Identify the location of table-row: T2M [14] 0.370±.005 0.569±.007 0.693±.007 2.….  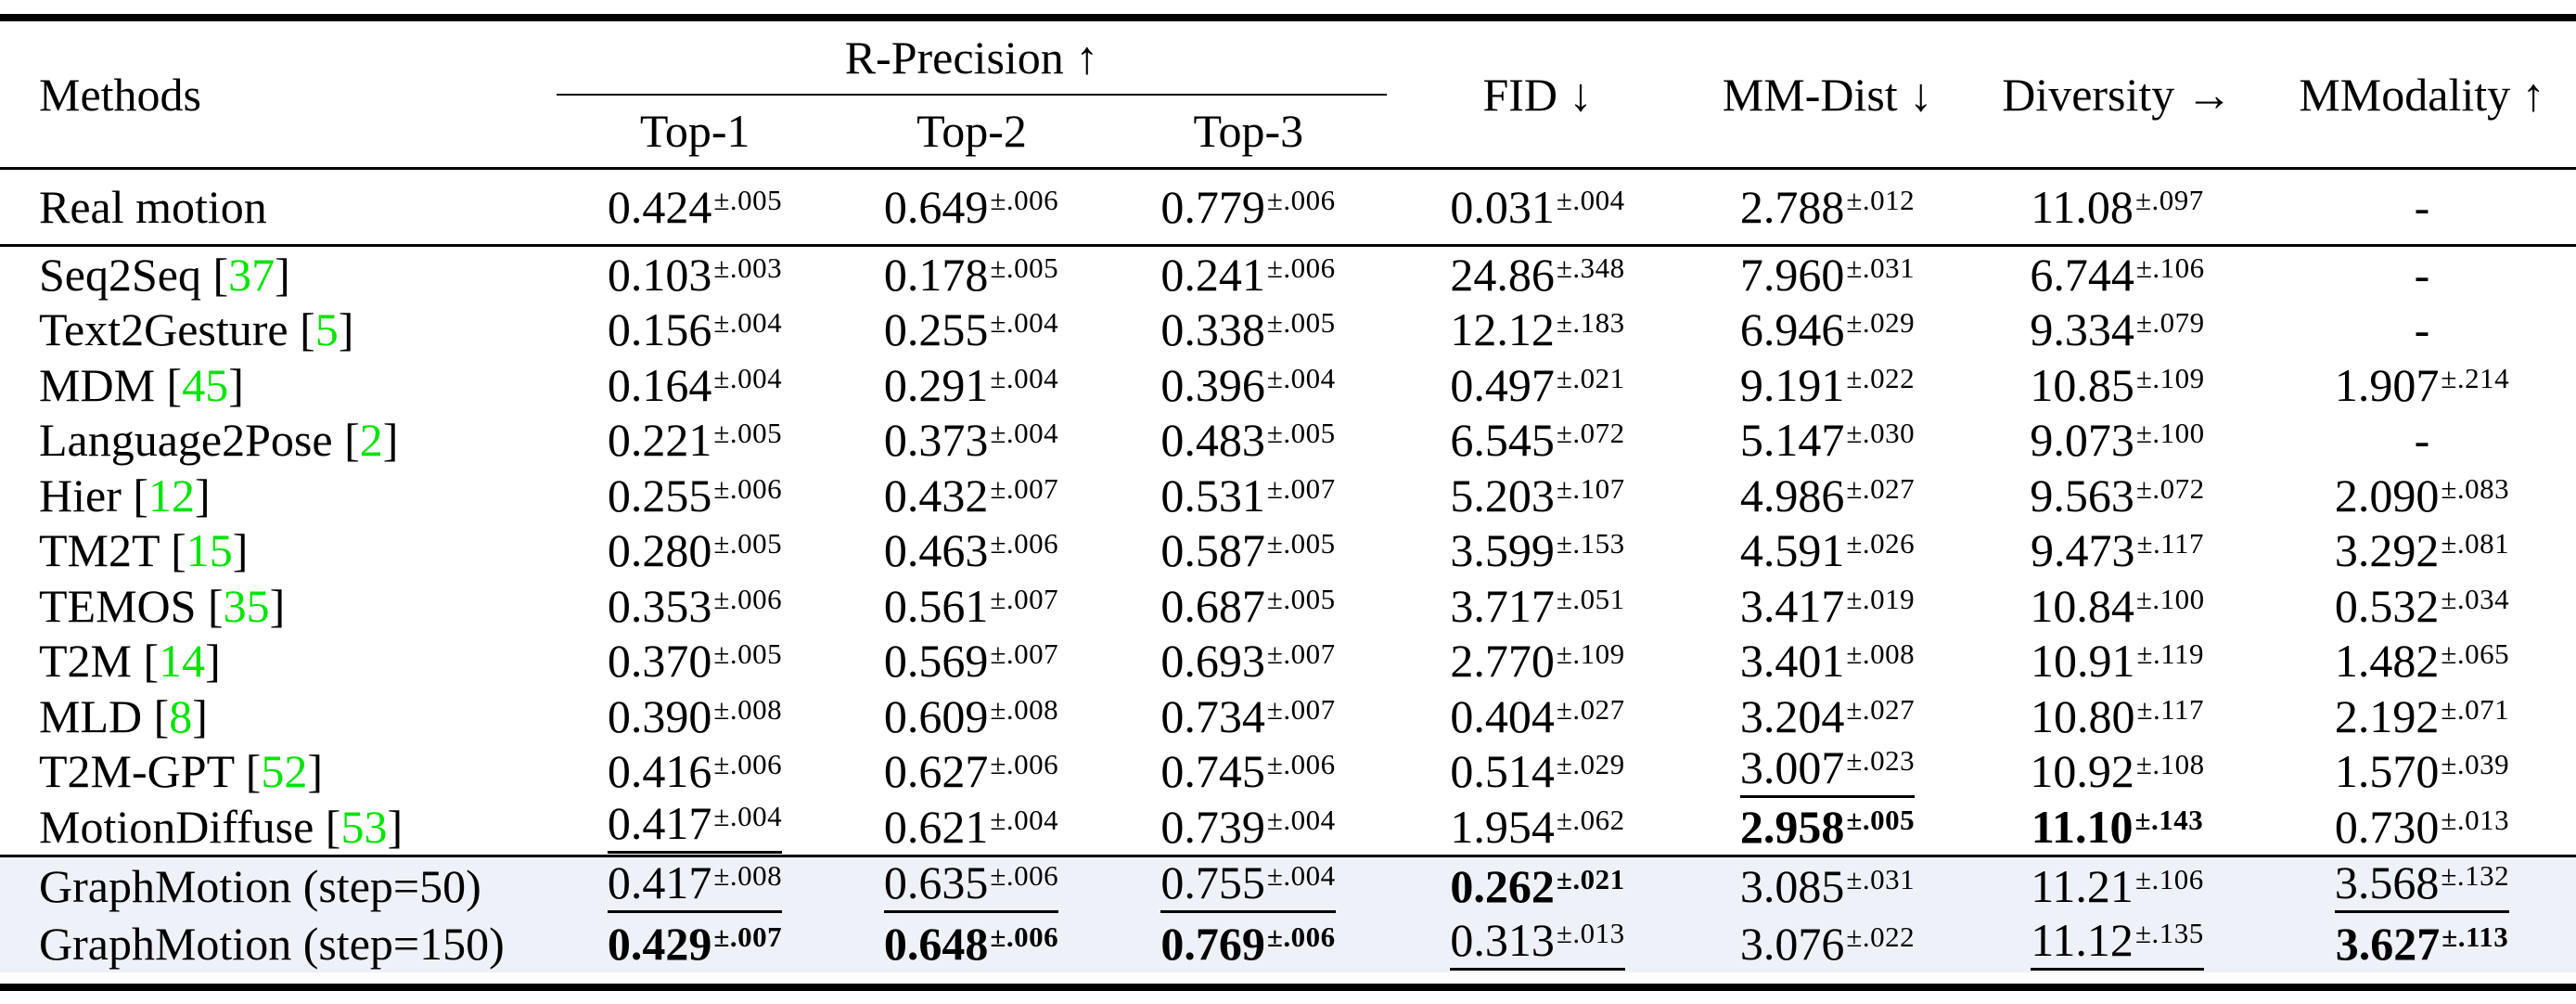
(1288, 661).